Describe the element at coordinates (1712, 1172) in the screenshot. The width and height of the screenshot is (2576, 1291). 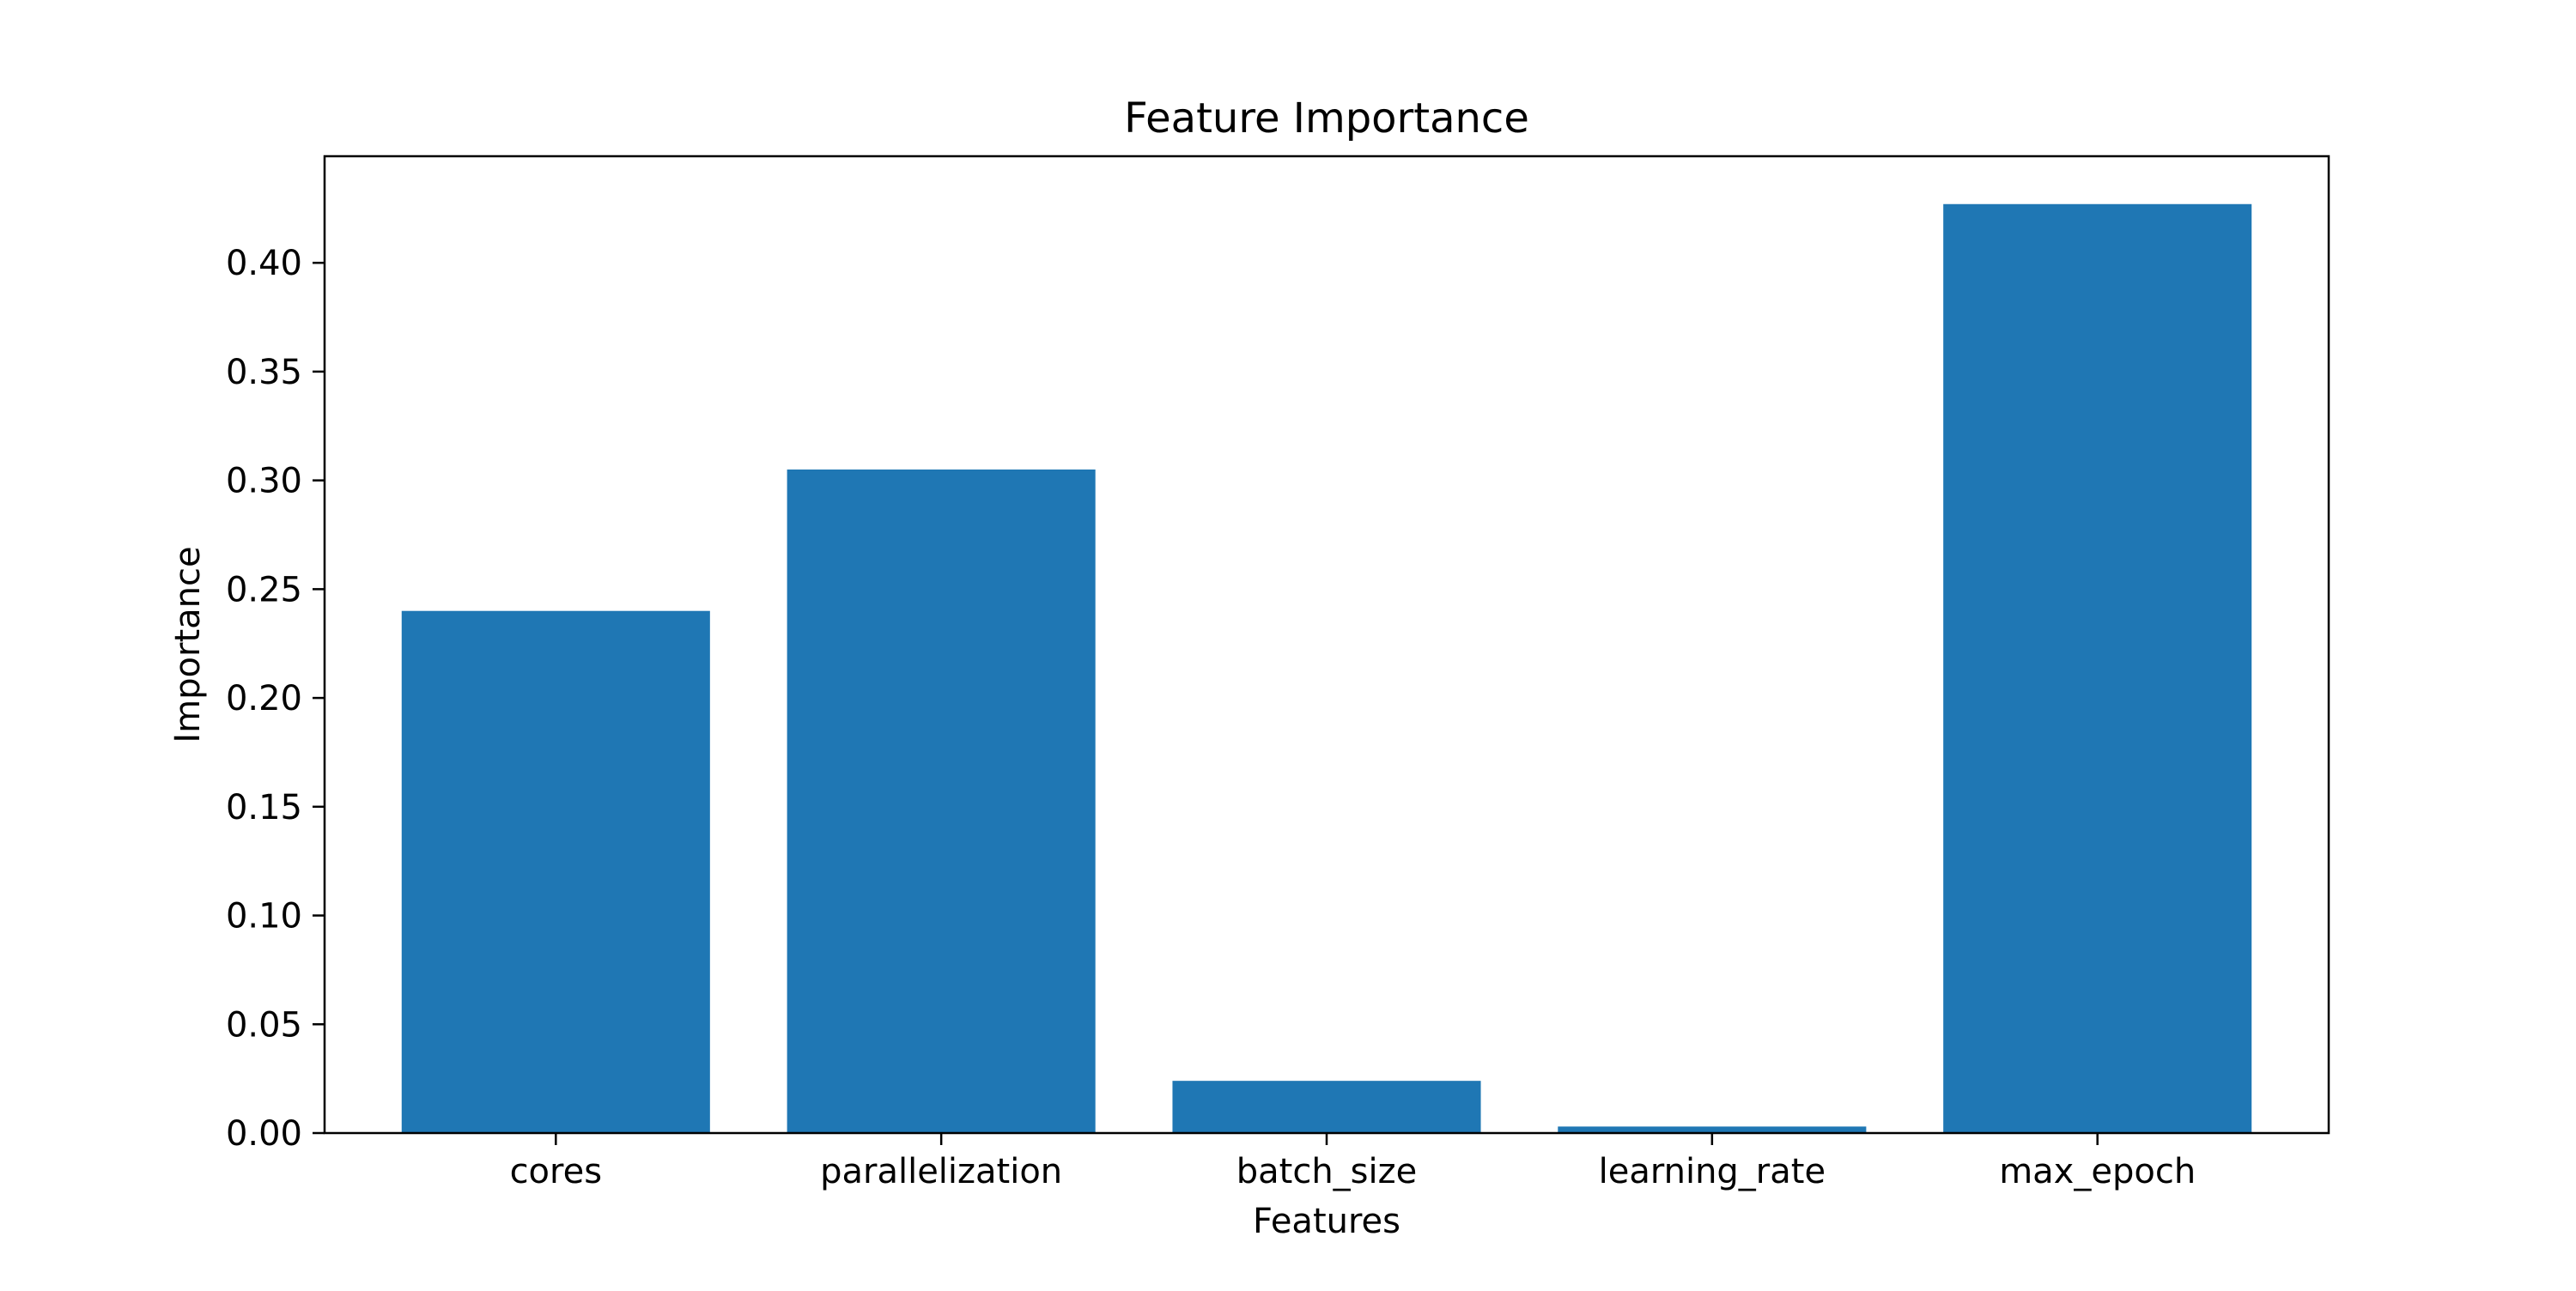
I see `x-tick-label: learning_rate` at that location.